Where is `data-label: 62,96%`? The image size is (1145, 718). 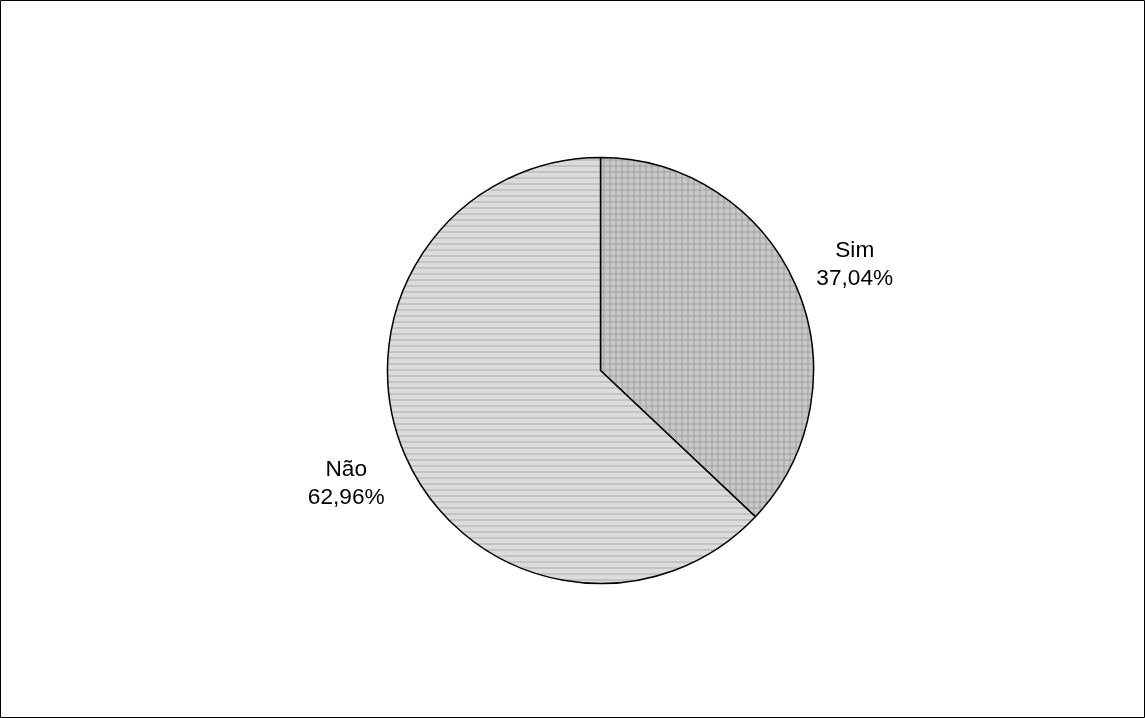
data-label: 62,96% is located at coordinates (346, 496).